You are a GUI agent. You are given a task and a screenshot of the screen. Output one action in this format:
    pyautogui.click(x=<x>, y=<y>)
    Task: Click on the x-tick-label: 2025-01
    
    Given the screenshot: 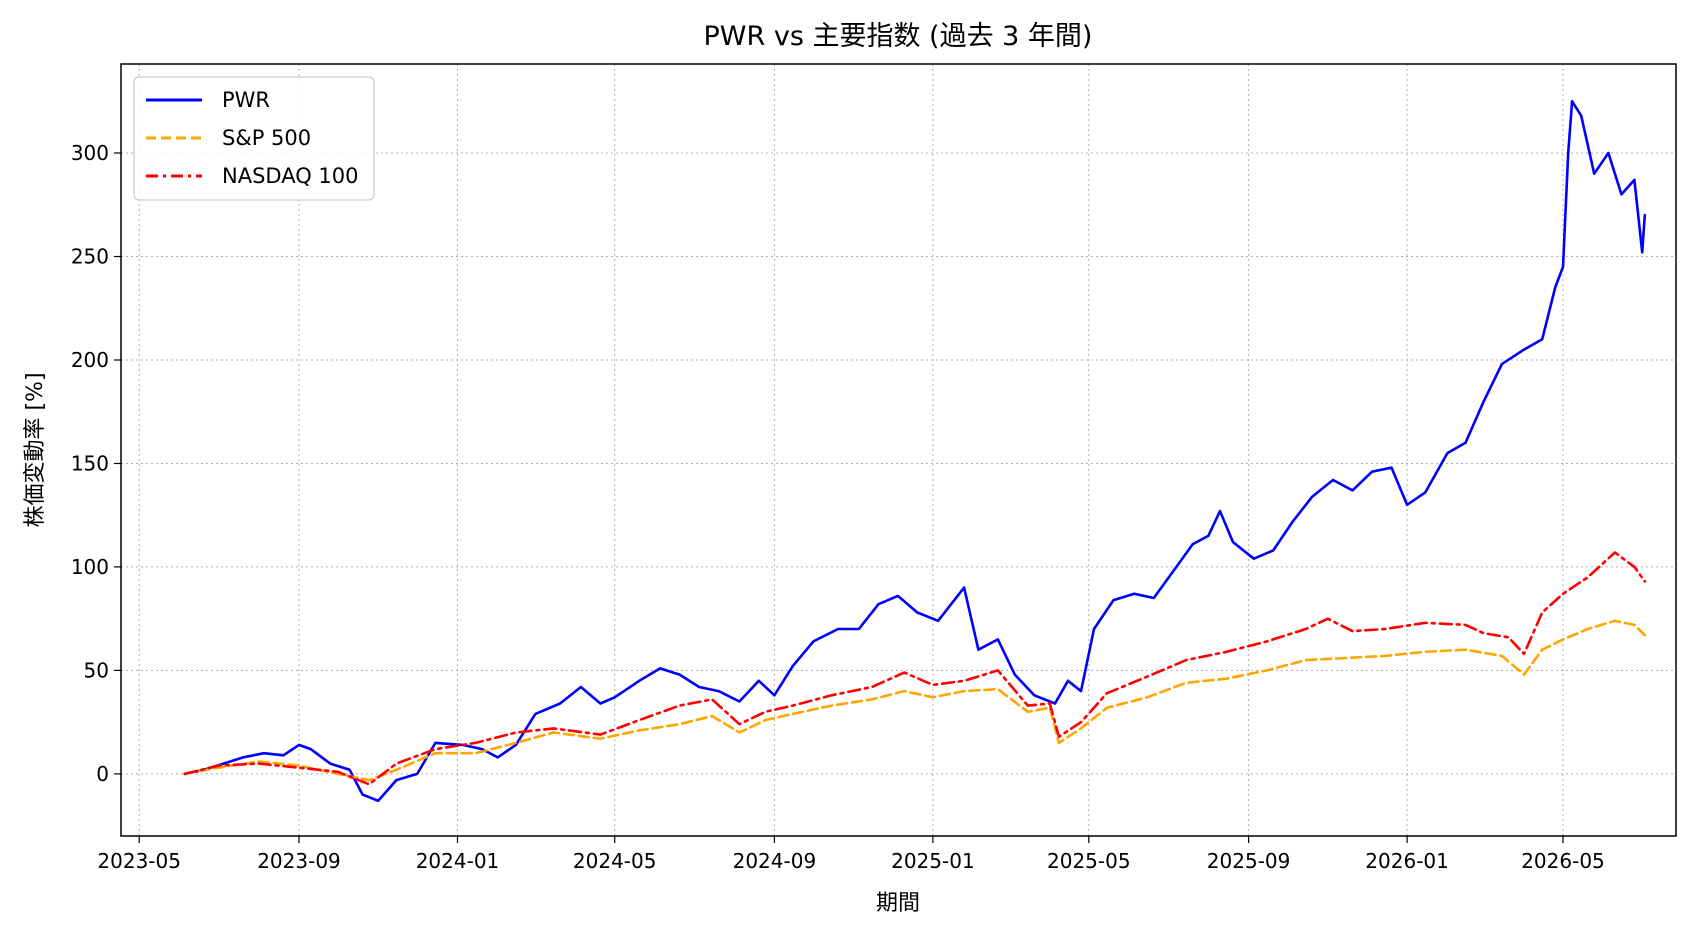 What is the action you would take?
    pyautogui.click(x=933, y=861)
    